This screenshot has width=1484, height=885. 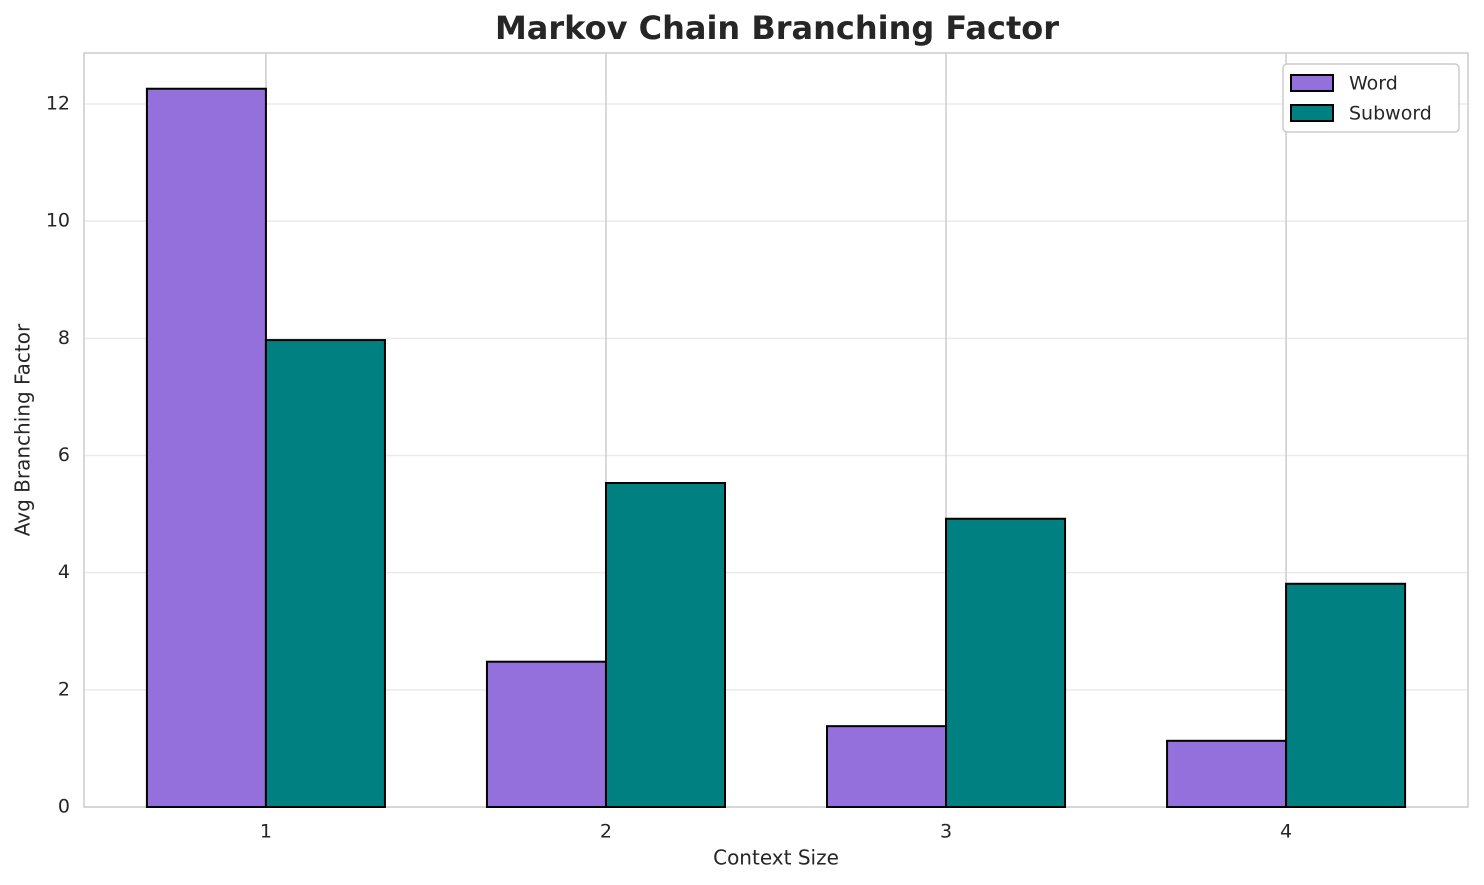 I want to click on y-tick-label: 12, so click(x=58, y=103).